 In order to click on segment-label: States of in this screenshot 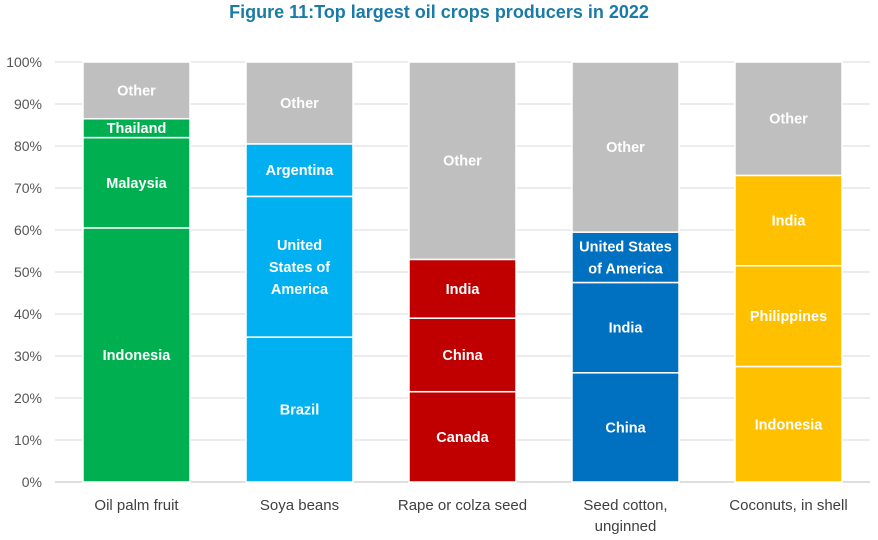, I will do `click(299, 268)`.